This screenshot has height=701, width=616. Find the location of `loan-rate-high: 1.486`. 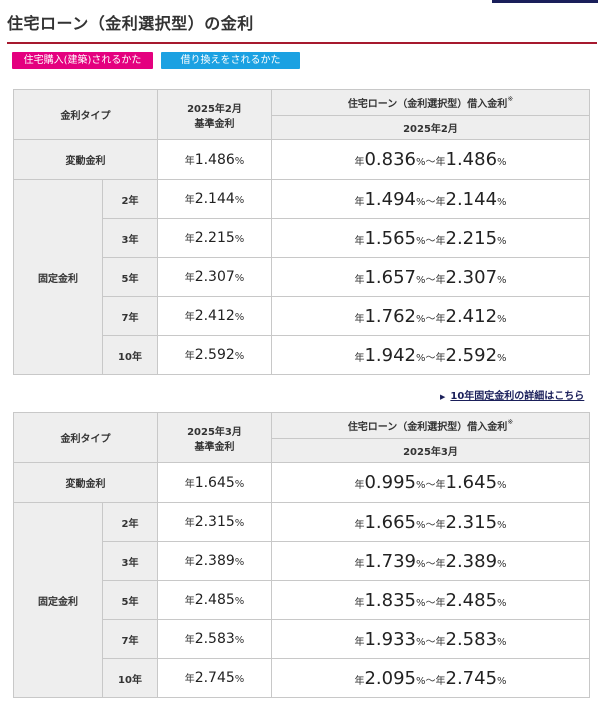

loan-rate-high: 1.486 is located at coordinates (471, 159).